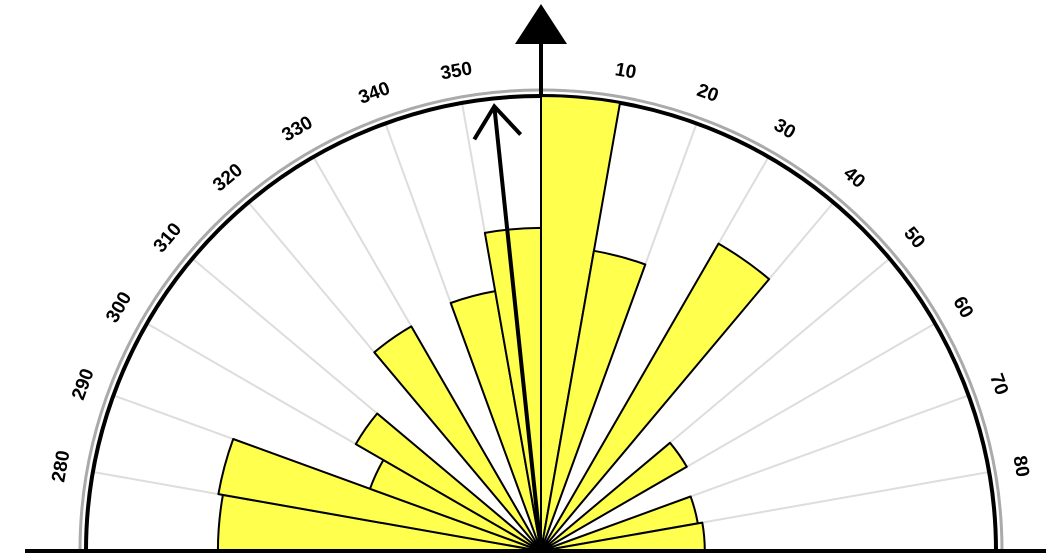 The image size is (1046, 556). Describe the element at coordinates (374, 93) in the screenshot. I see `angle-tick-label: 340` at that location.